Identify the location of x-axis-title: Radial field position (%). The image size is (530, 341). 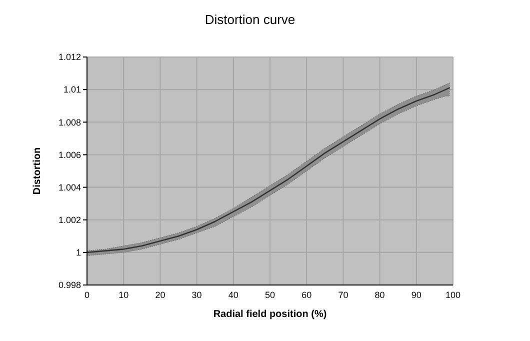
(270, 314).